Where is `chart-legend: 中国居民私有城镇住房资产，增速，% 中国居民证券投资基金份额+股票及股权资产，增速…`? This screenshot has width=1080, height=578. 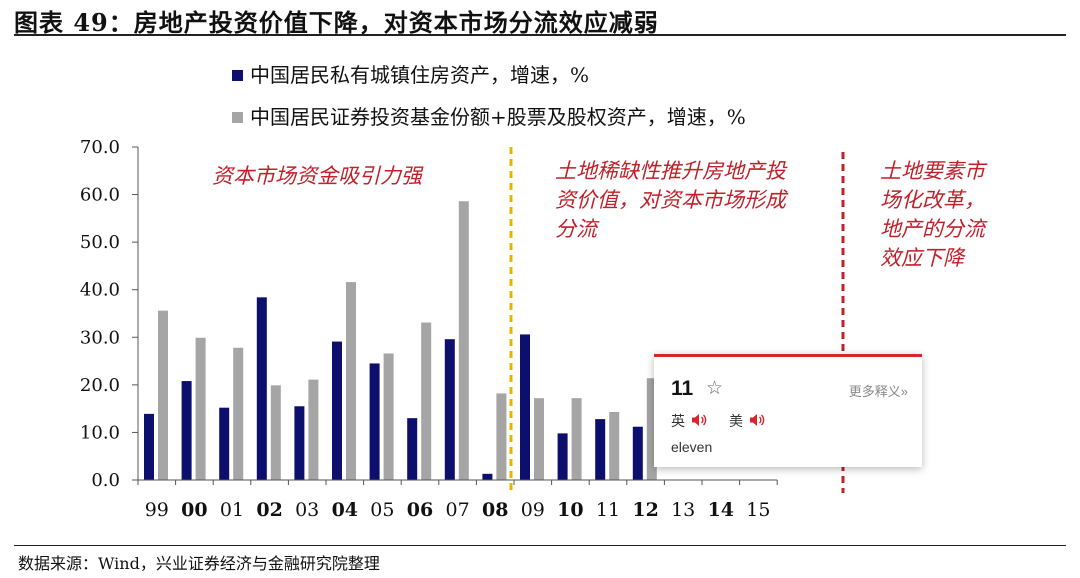 chart-legend: 中国居民私有城镇住房资产，增速，% 中国居民证券投资基金份额+股票及股权资产，增速… is located at coordinates (489, 96).